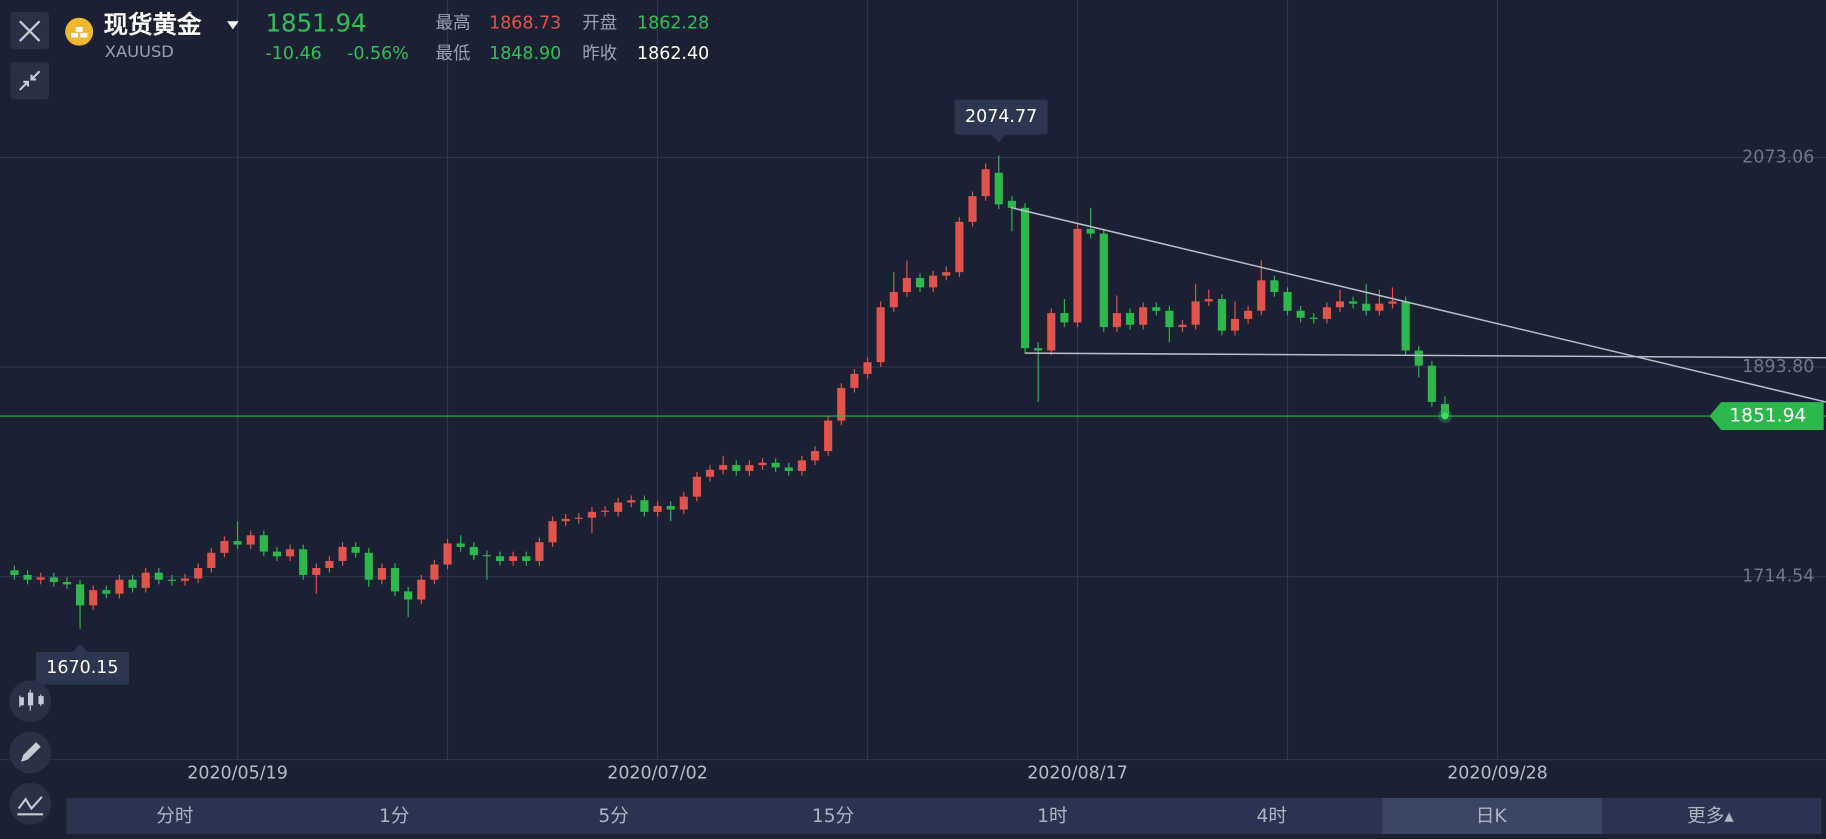  Describe the element at coordinates (599, 54) in the screenshot. I see `label: 昨收` at that location.